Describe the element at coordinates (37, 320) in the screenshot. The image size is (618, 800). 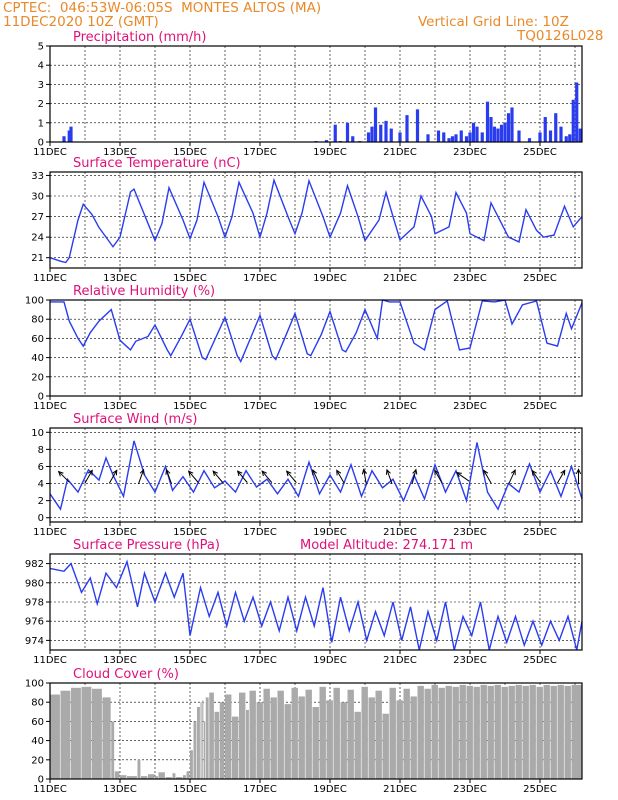
I see `rh-ytick-label: 80` at that location.